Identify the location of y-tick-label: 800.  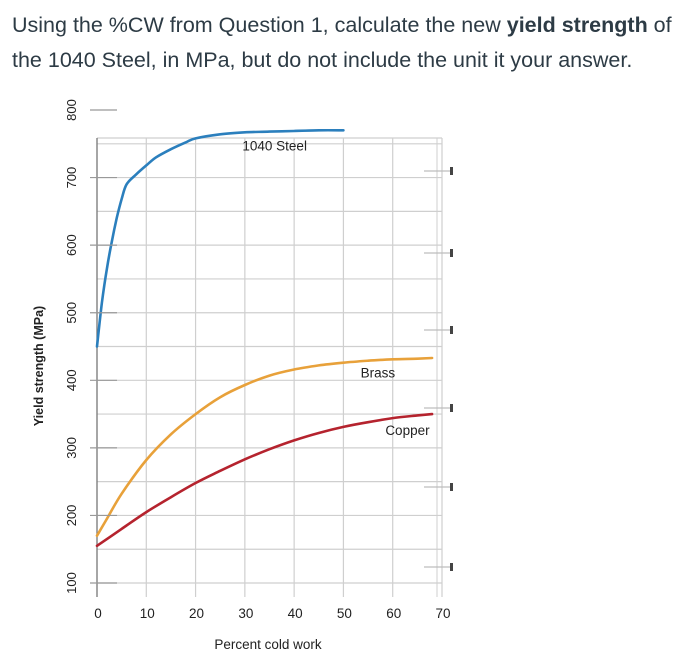
(71, 110).